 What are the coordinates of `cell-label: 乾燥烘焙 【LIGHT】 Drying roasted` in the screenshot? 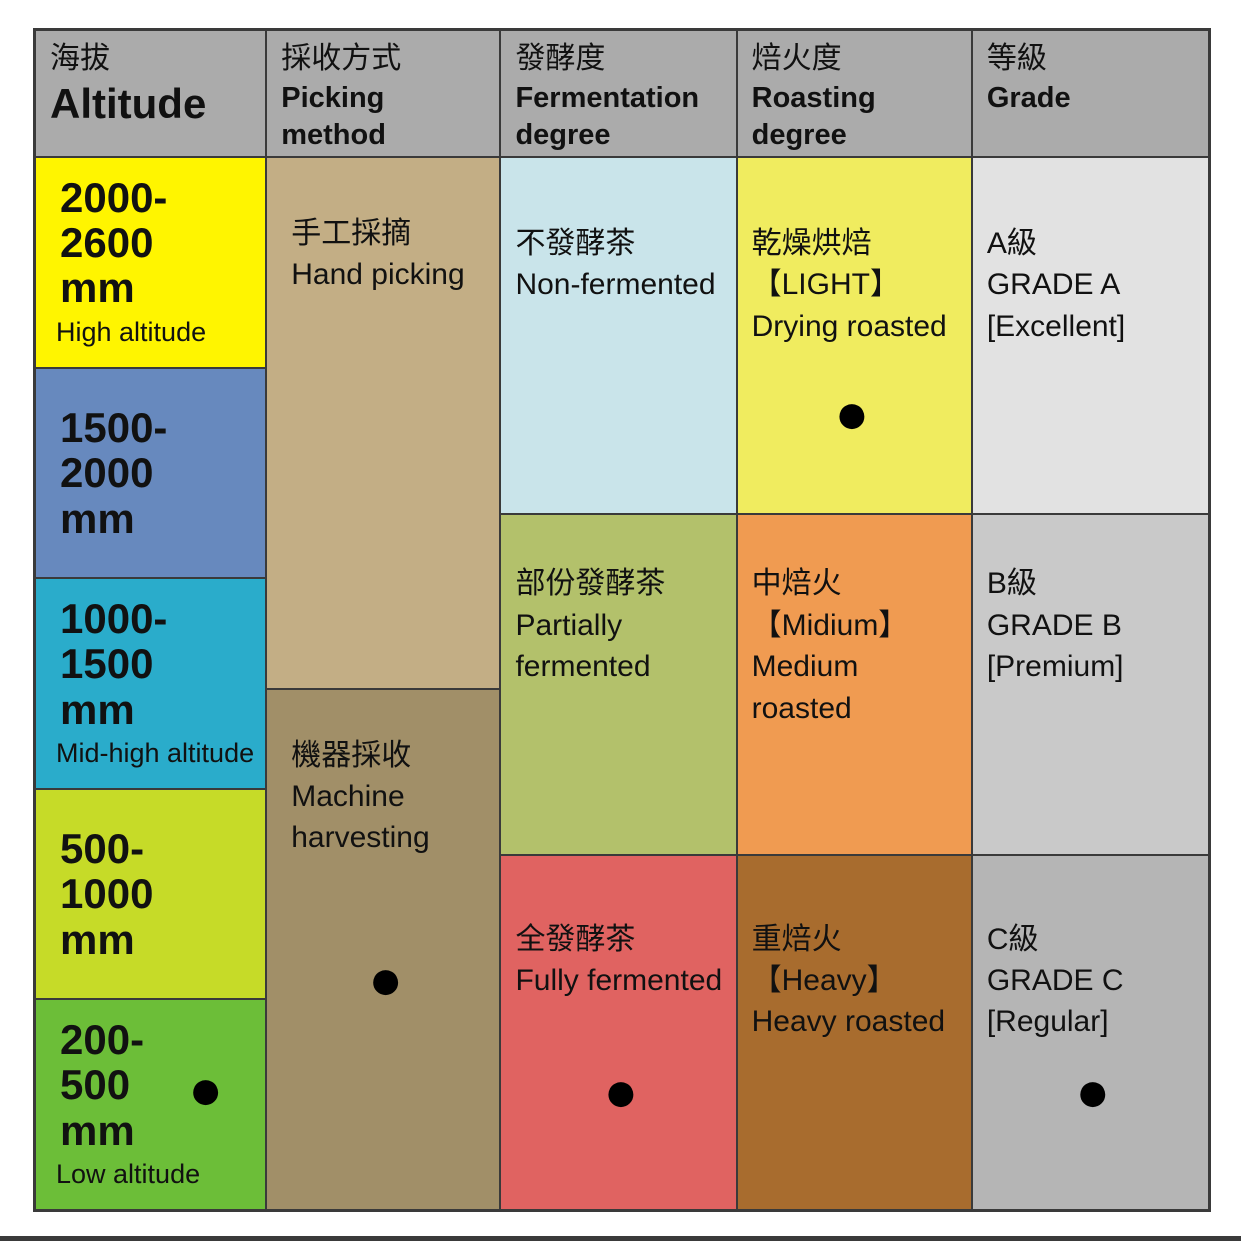 It's located at (849, 285).